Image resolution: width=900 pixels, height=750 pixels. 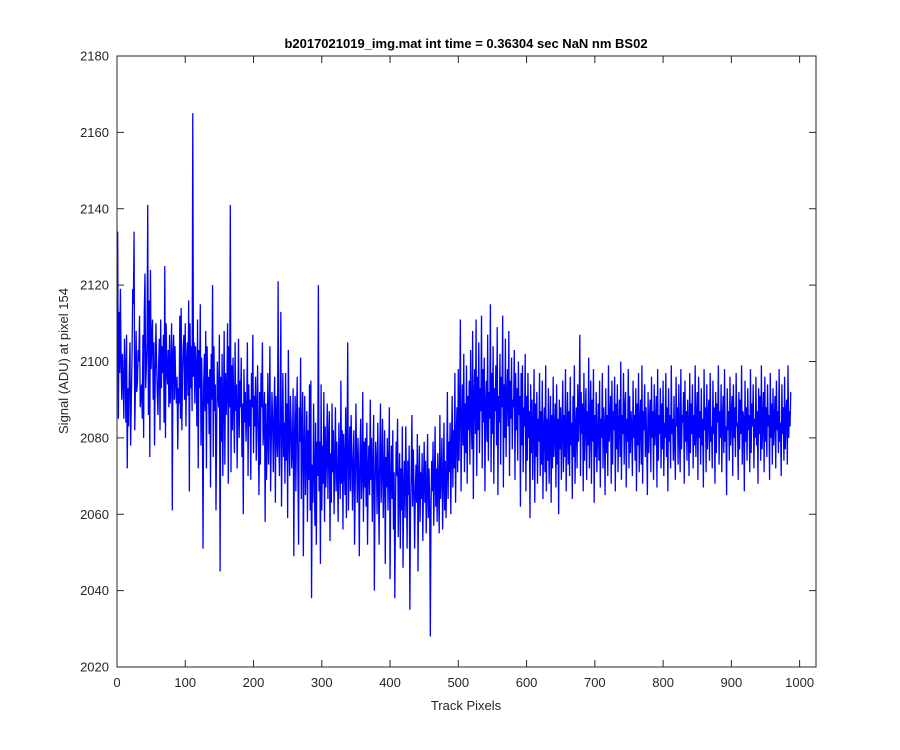 What do you see at coordinates (527, 682) in the screenshot?
I see `x-tick-label: 600` at bounding box center [527, 682].